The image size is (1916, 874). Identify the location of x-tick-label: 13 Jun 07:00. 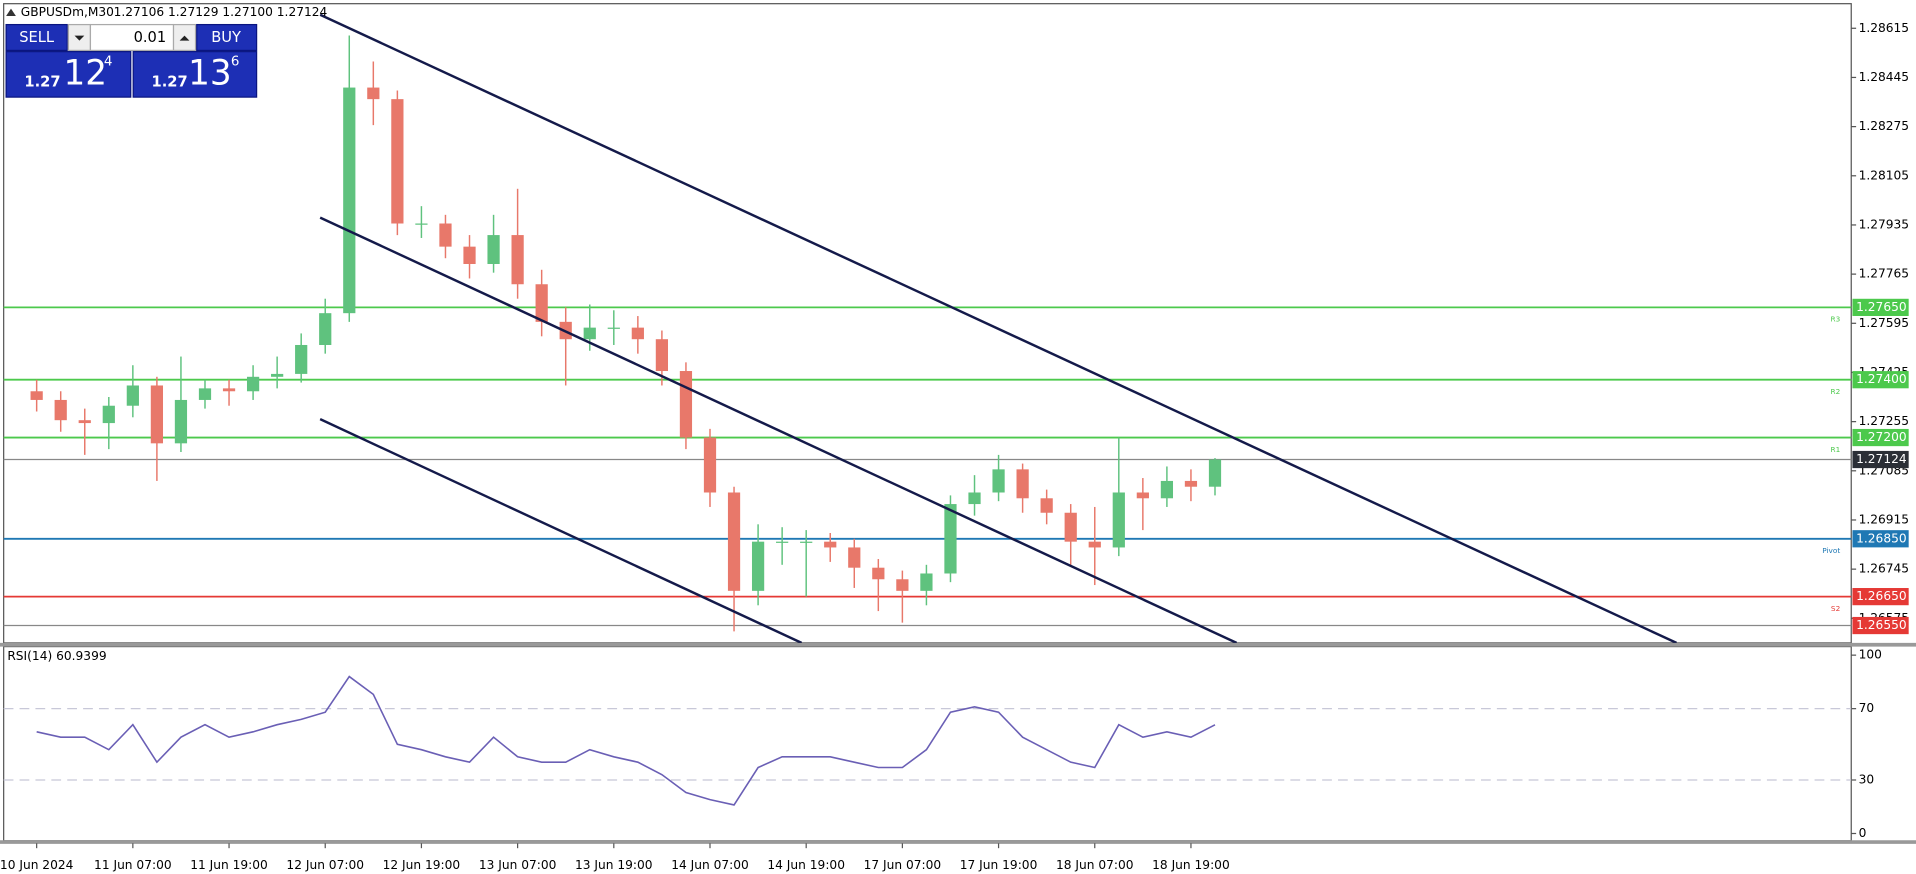
(518, 865).